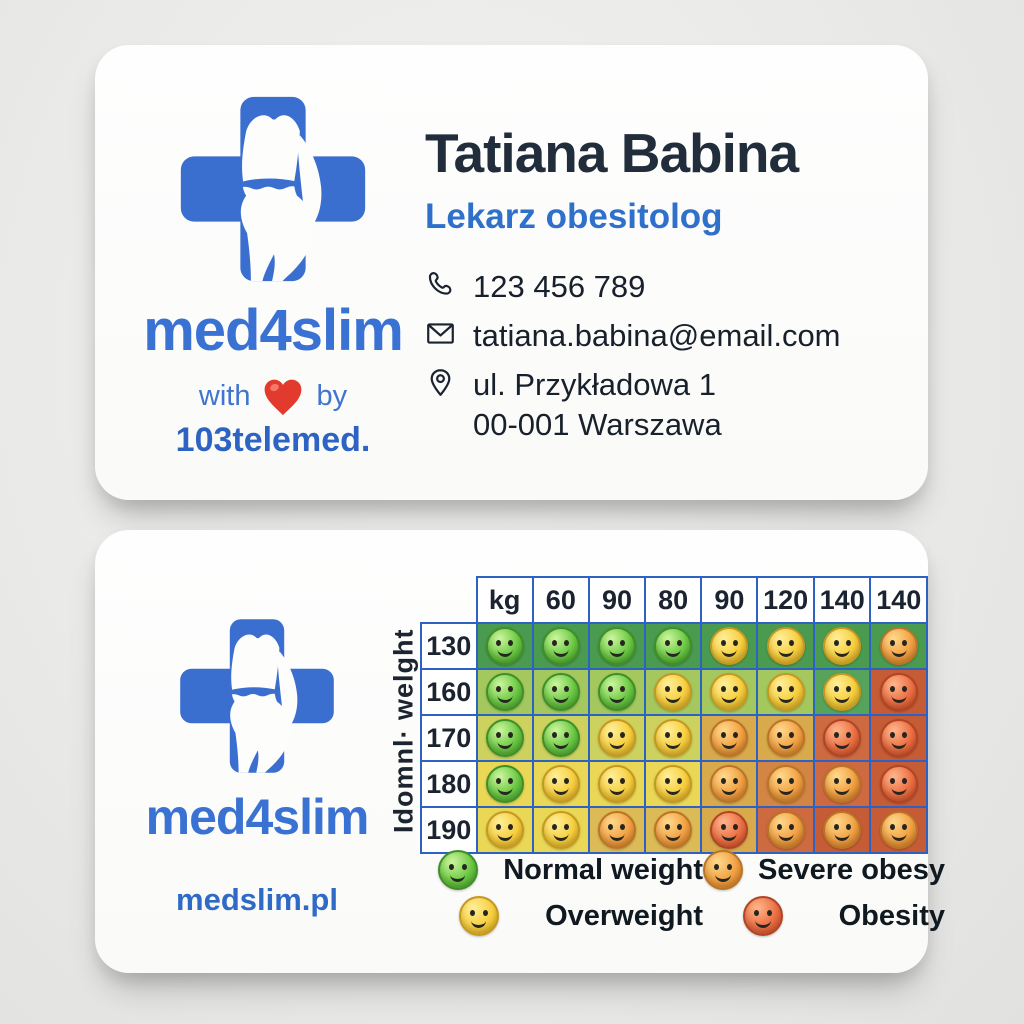 The height and width of the screenshot is (1024, 1024). I want to click on tagline: with by, so click(273, 396).